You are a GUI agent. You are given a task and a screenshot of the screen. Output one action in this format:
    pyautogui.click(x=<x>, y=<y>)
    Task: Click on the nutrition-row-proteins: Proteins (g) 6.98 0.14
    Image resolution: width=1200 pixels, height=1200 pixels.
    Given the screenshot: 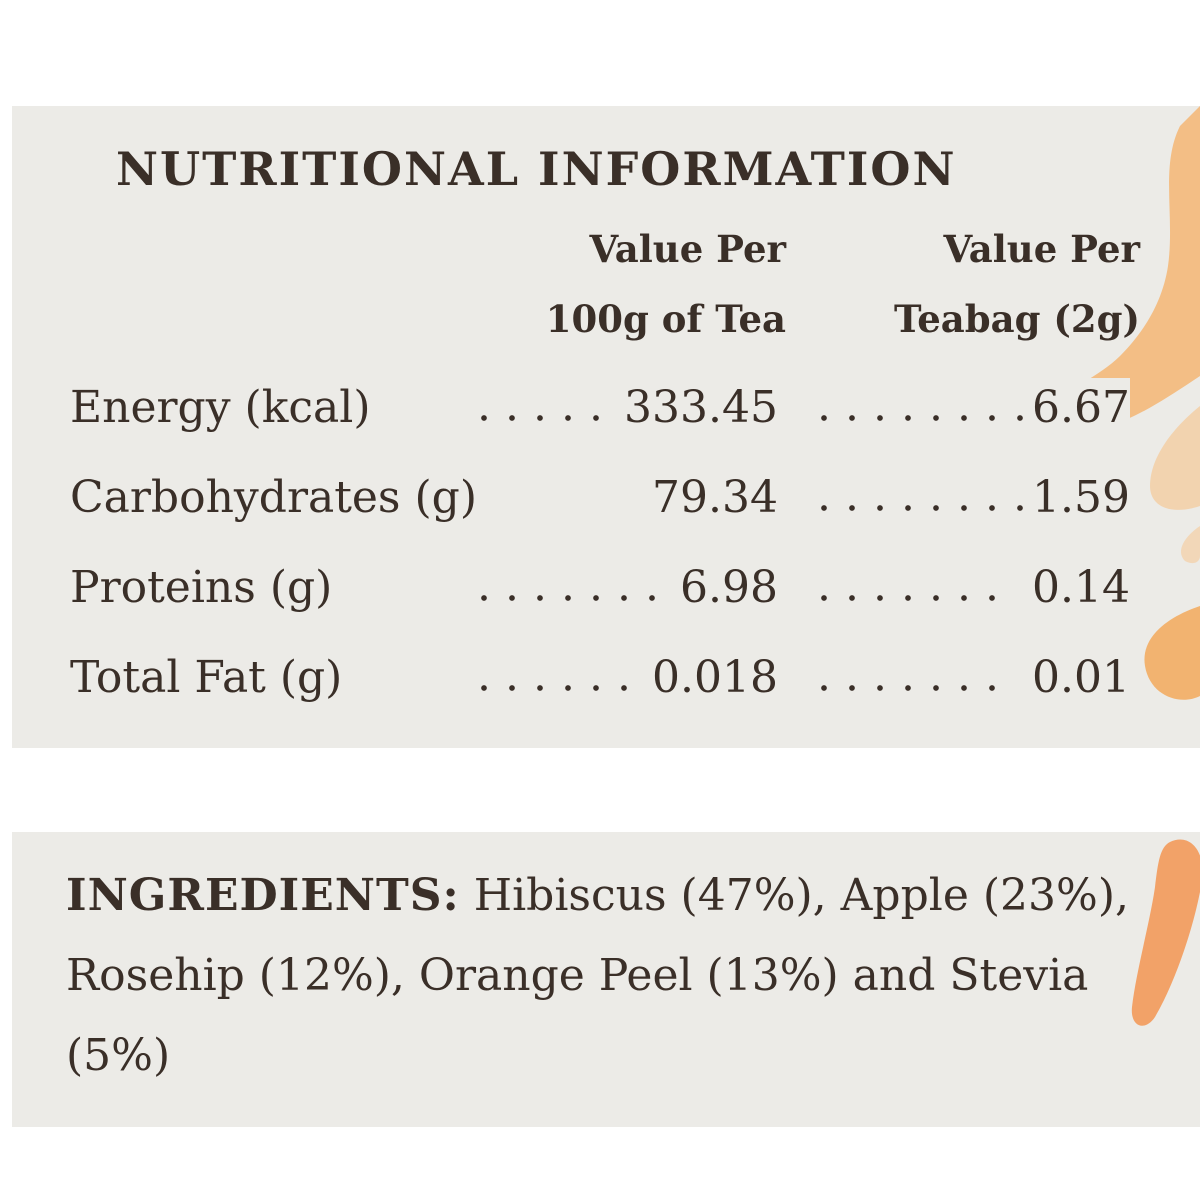 What is the action you would take?
    pyautogui.click(x=600, y=588)
    